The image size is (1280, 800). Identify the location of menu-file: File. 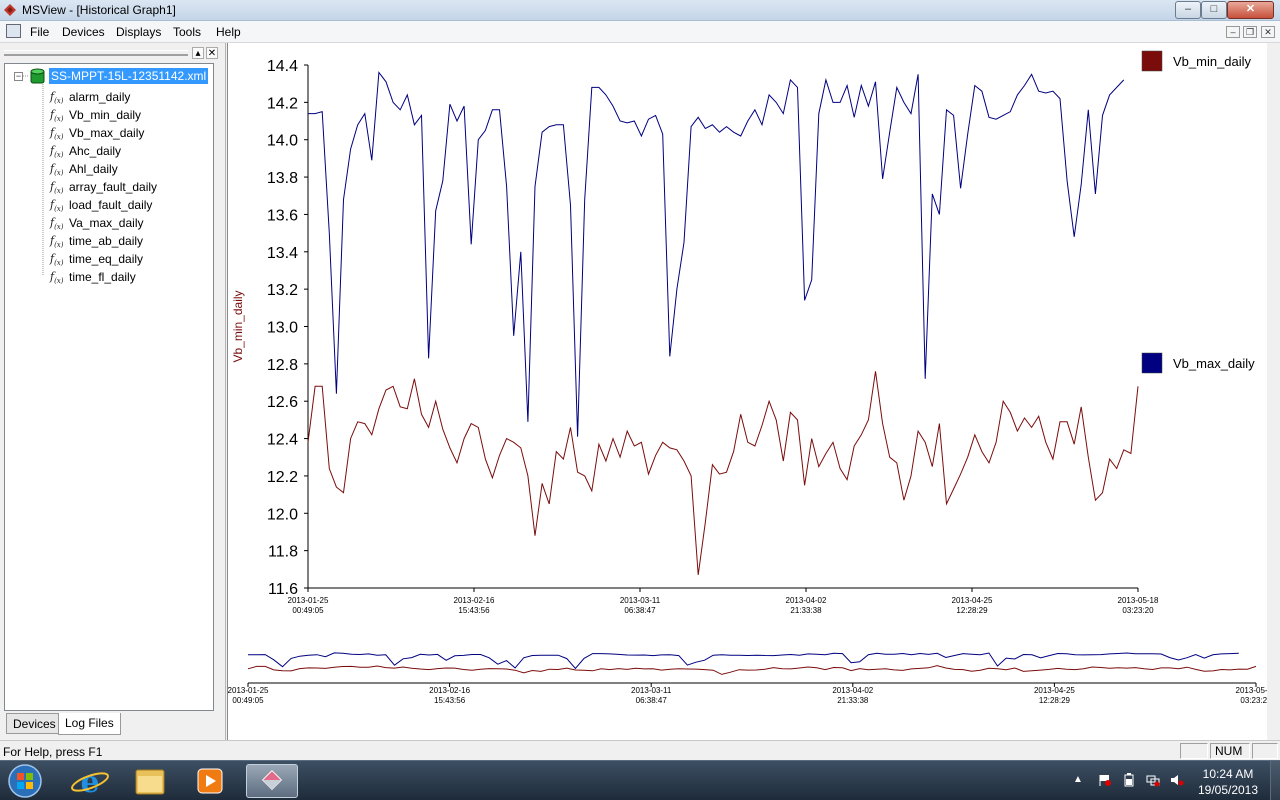
(40, 32).